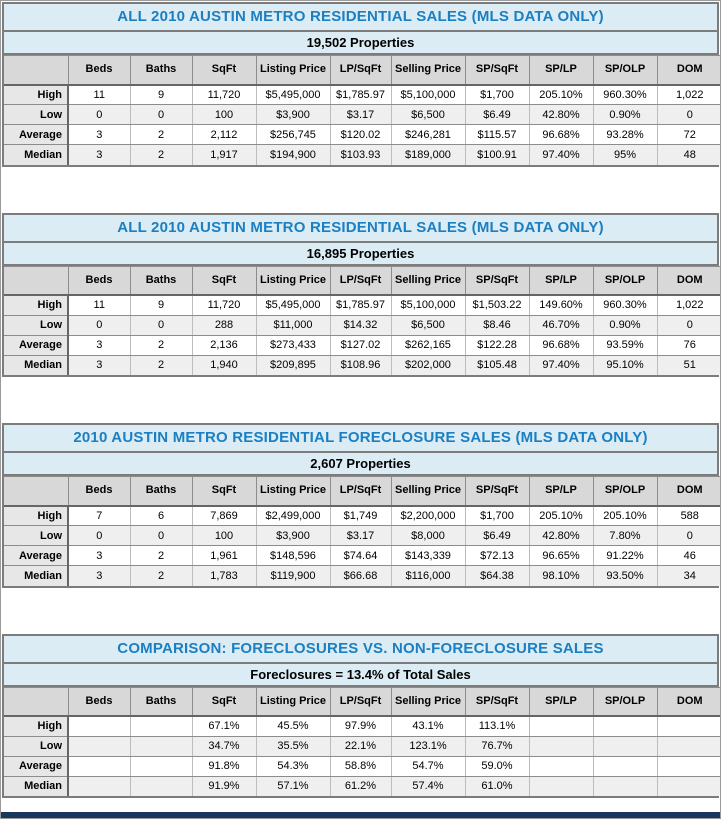 This screenshot has width=721, height=819. I want to click on data-cell: 149.60%, so click(561, 305).